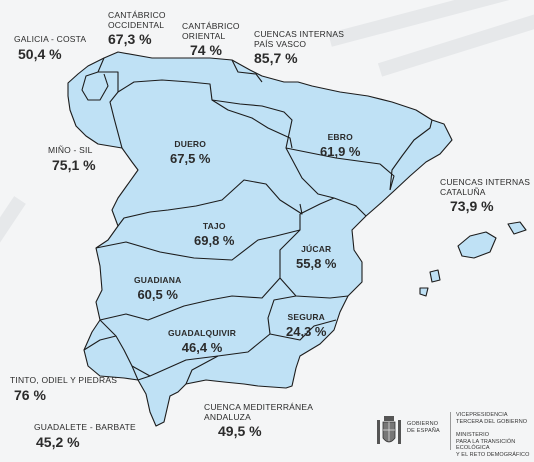 Image resolution: width=534 pixels, height=462 pixels. I want to click on label-guadalquivir: GUADALQUIVIR 46,4 %, so click(202, 341).